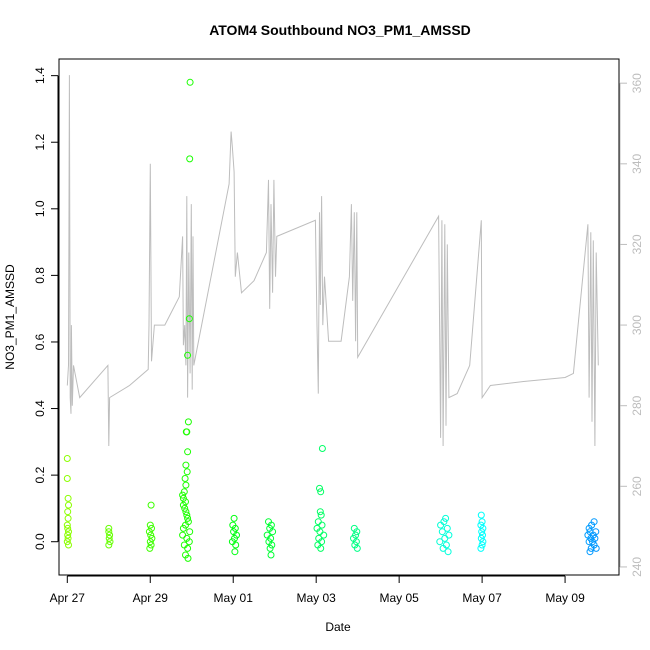 This screenshot has height=650, width=650. I want to click on chart-title: ATOM4 Southbound NO3_PM1_AMSSD, so click(340, 30).